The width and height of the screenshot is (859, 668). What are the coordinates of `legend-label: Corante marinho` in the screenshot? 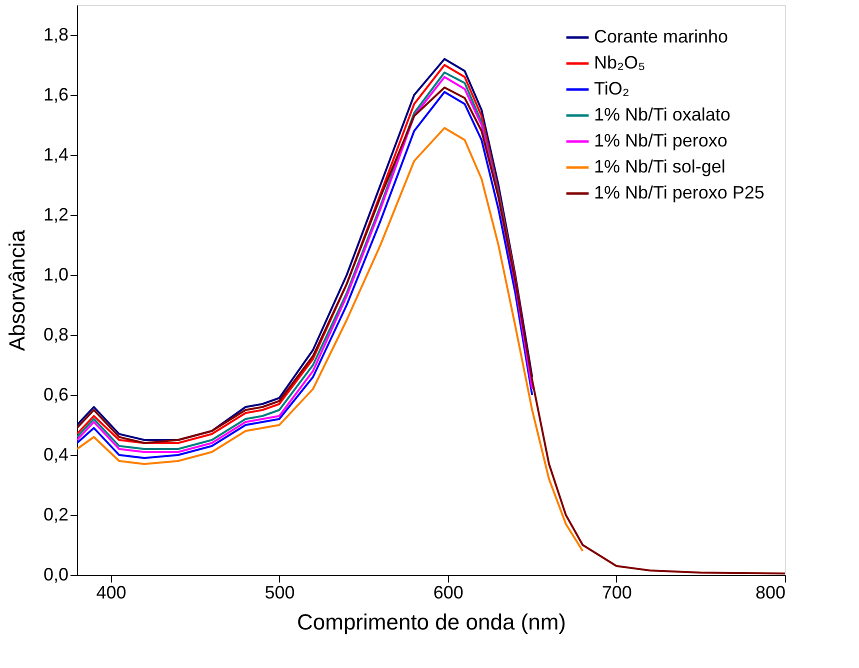 It's located at (661, 36).